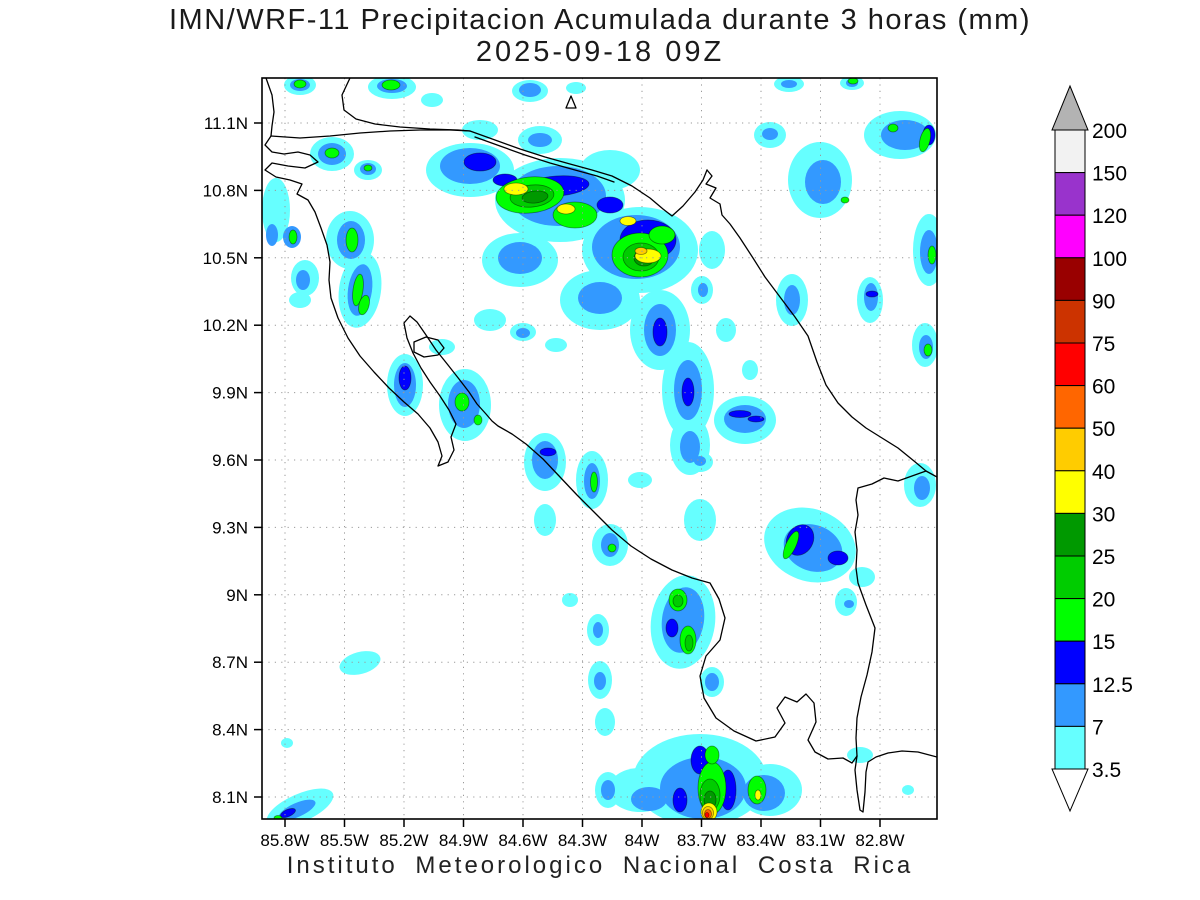 The height and width of the screenshot is (900, 1200). I want to click on colorbar-below-arrow, so click(1070, 790).